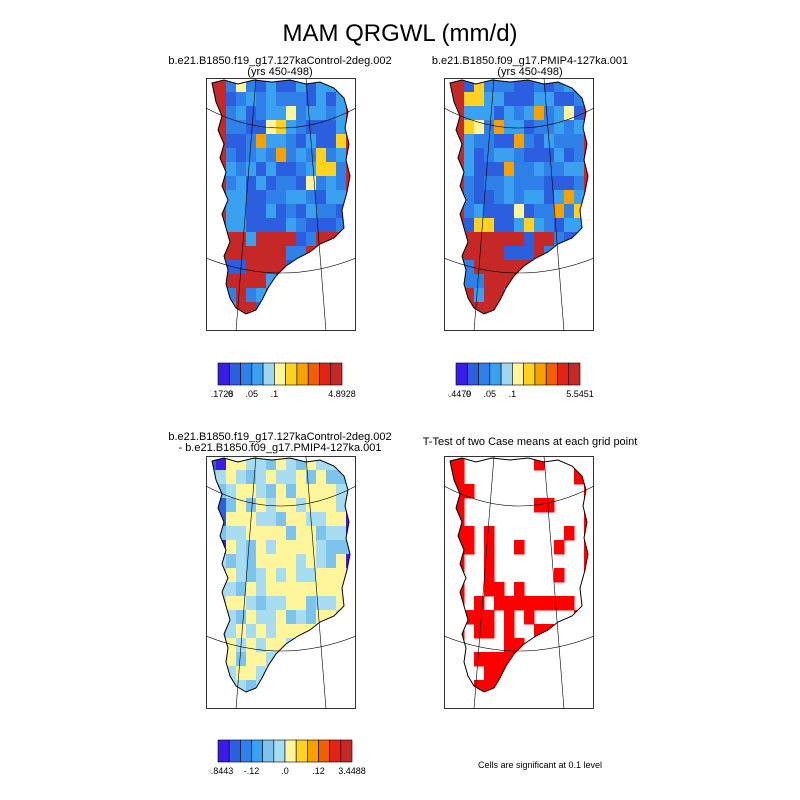 This screenshot has width=800, height=800. What do you see at coordinates (275, 394) in the screenshot?
I see `colorbar-label: .1` at bounding box center [275, 394].